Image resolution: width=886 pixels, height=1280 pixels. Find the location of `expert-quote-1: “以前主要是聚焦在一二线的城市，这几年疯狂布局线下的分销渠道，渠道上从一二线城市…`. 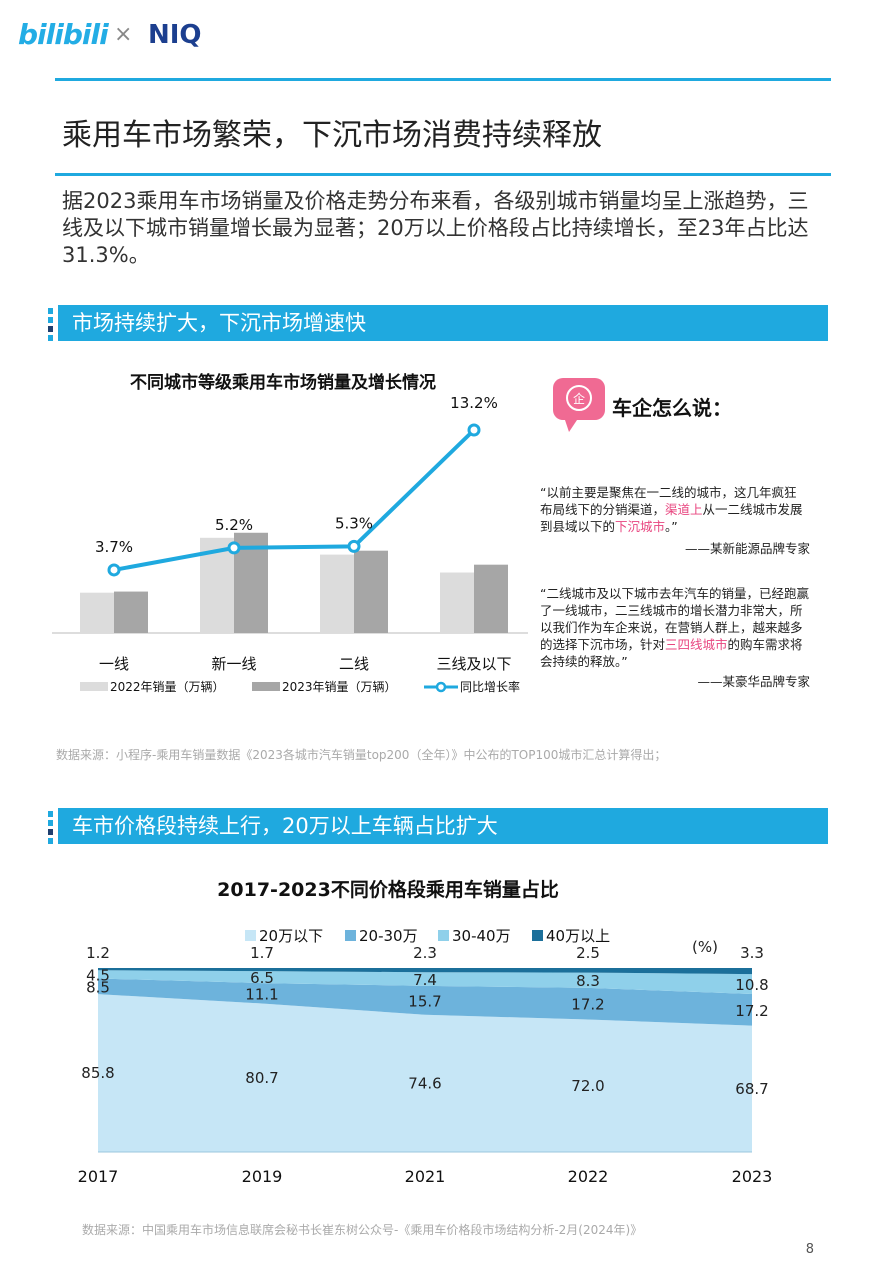

expert-quote-1: “以前主要是聚焦在一二线的城市，这几年疯狂布局线下的分销渠道，渠道上从一二线城市… is located at coordinates (674, 509).